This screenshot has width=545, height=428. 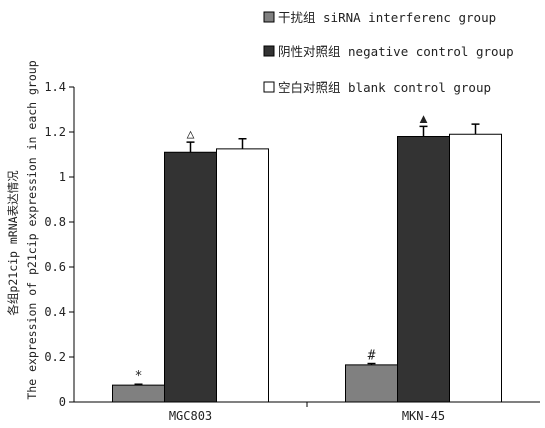 I want to click on y-tick-label: 0.8, so click(x=55, y=222).